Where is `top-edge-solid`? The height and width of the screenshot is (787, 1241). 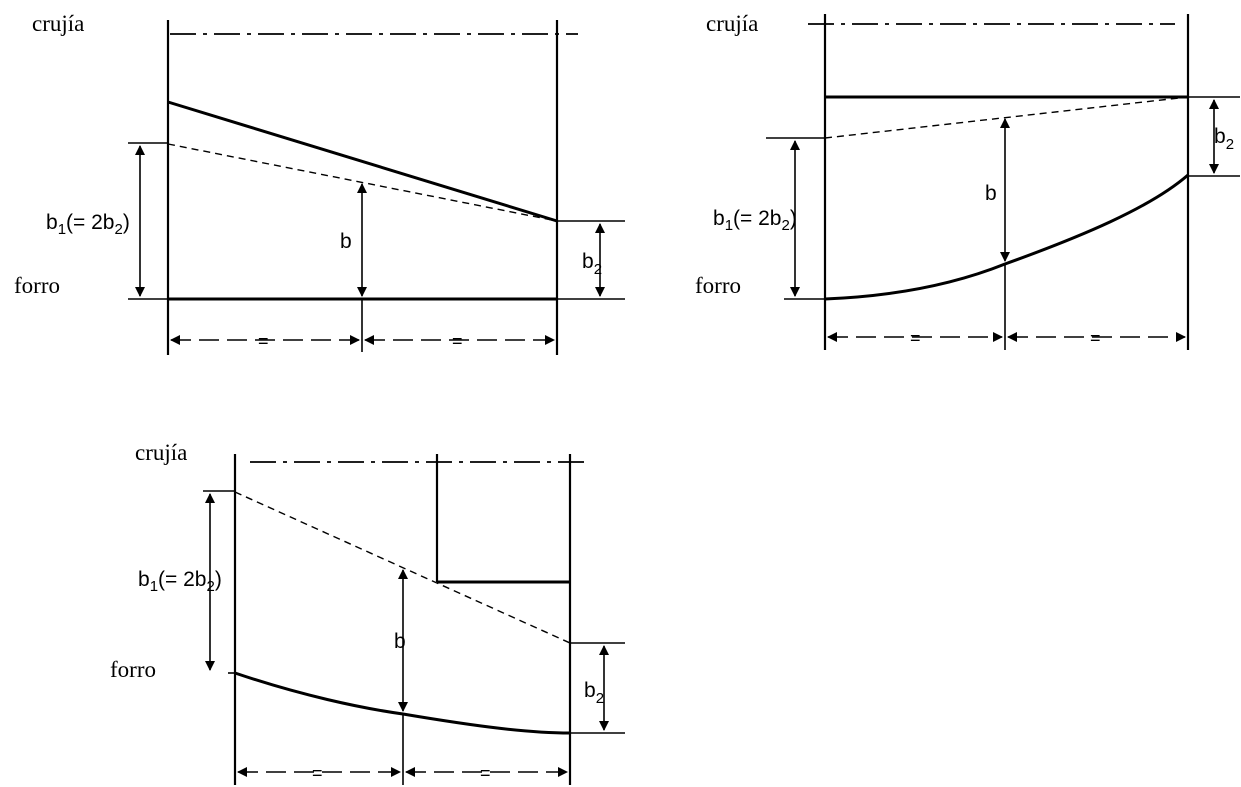
top-edge-solid is located at coordinates (362, 161).